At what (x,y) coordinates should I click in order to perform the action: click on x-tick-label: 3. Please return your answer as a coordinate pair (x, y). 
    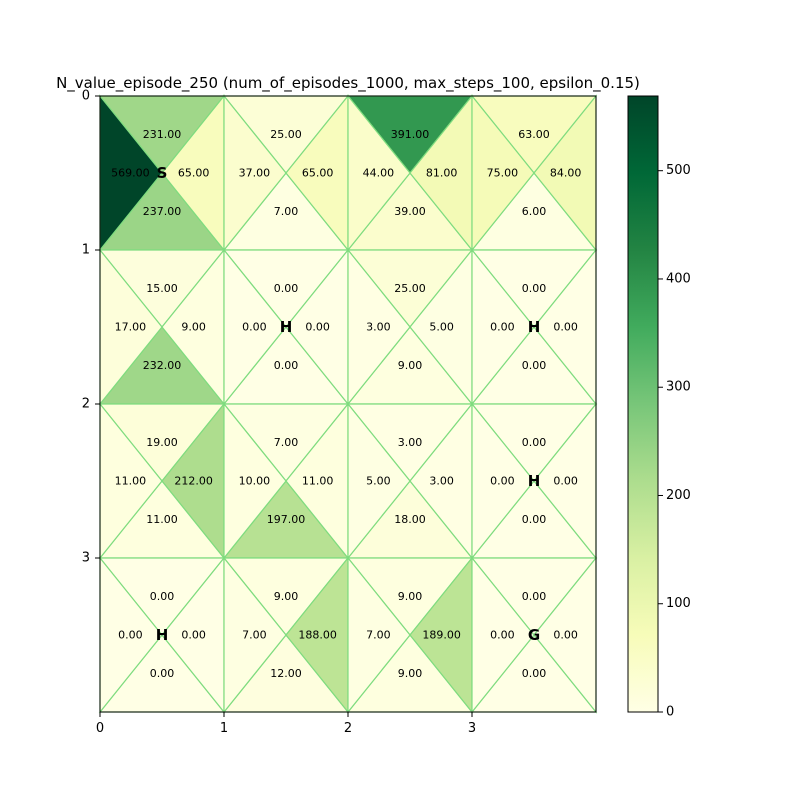
    Looking at the image, I should click on (472, 728).